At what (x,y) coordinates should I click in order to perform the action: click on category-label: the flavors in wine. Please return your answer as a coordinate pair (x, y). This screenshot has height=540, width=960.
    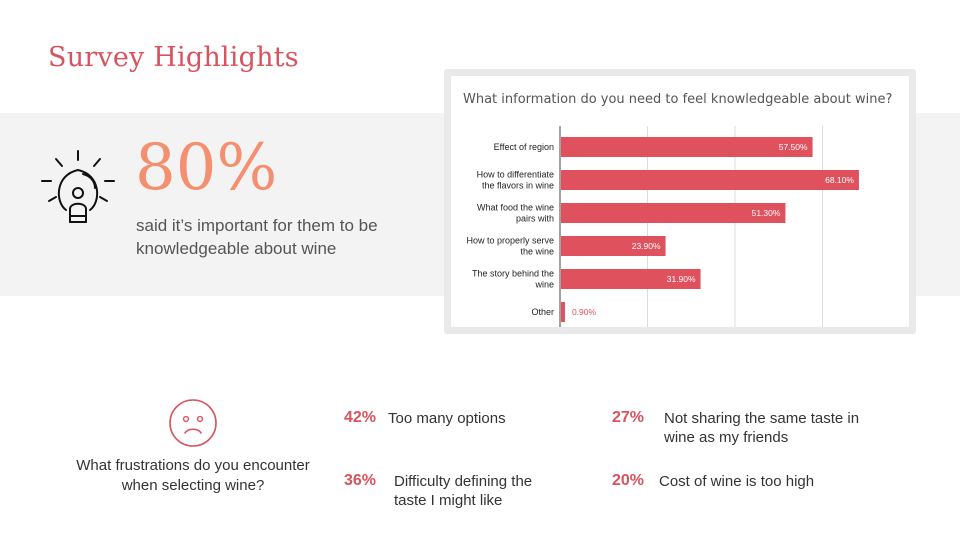
    Looking at the image, I should click on (518, 186).